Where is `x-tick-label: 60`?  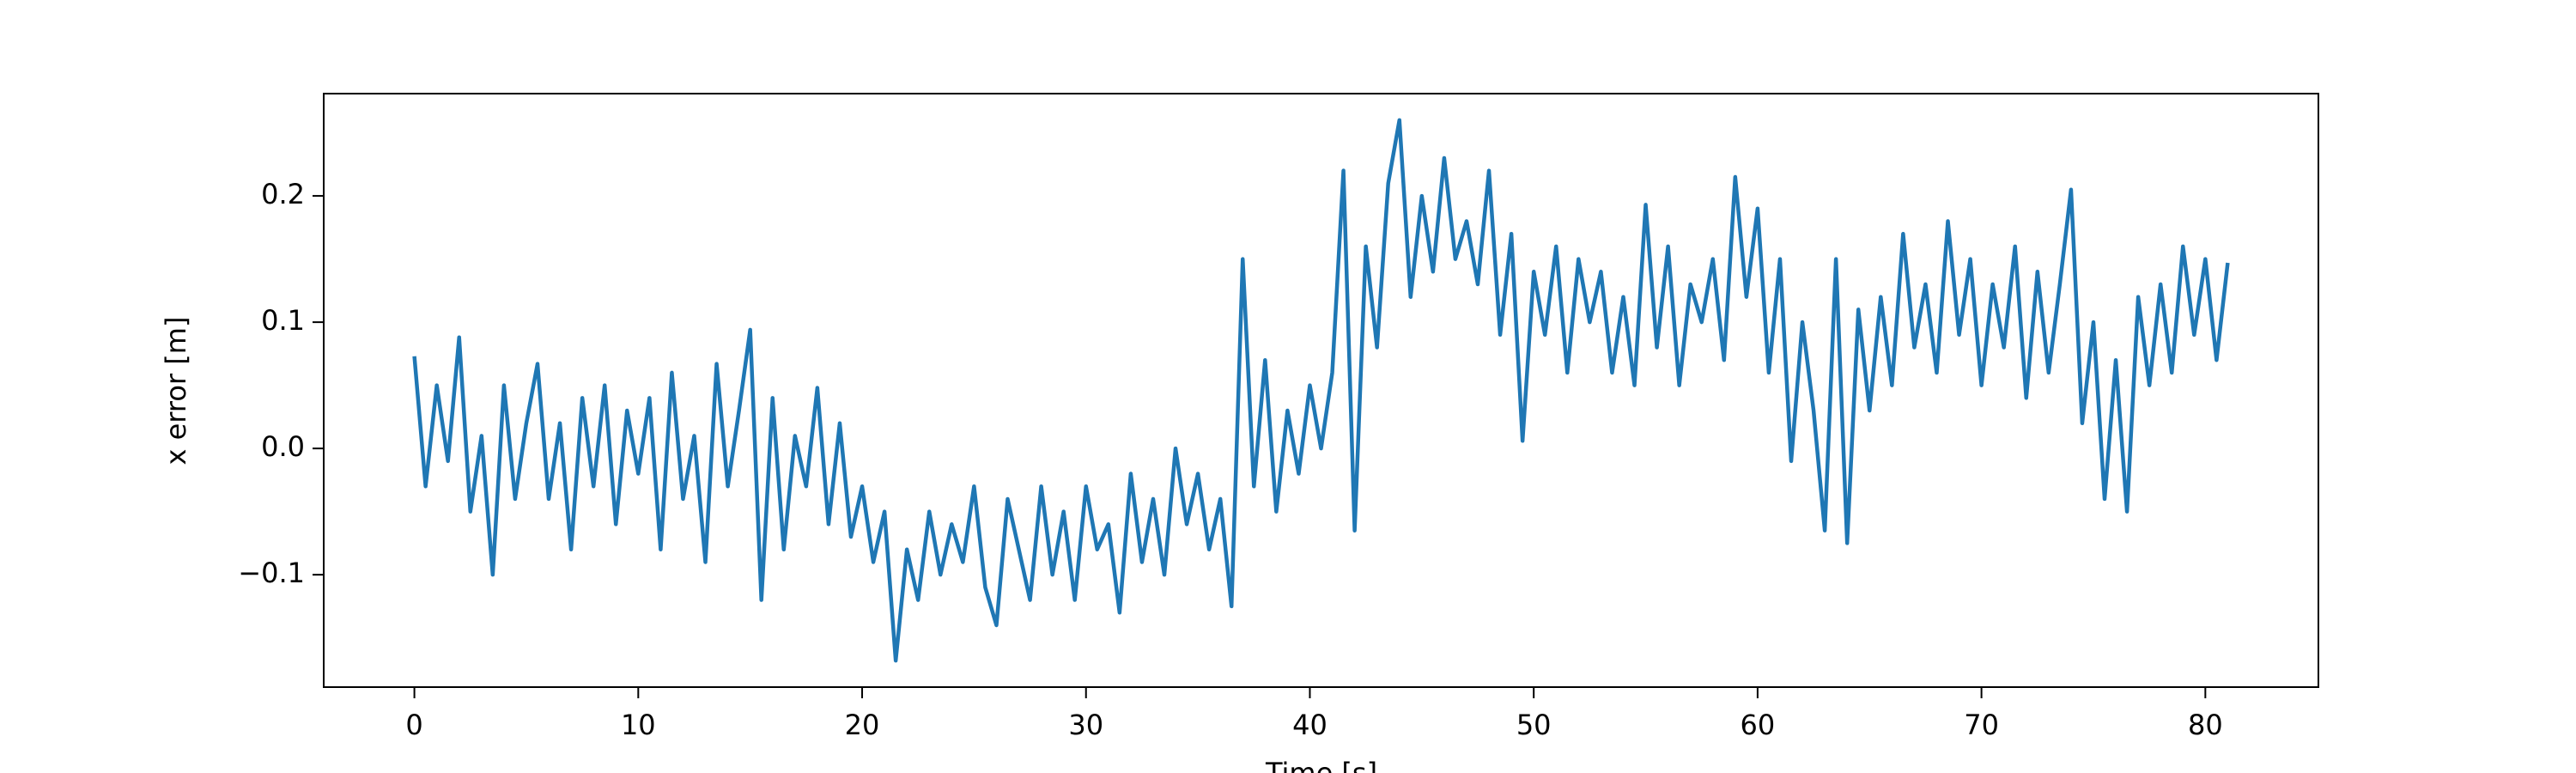
x-tick-label: 60 is located at coordinates (1759, 725).